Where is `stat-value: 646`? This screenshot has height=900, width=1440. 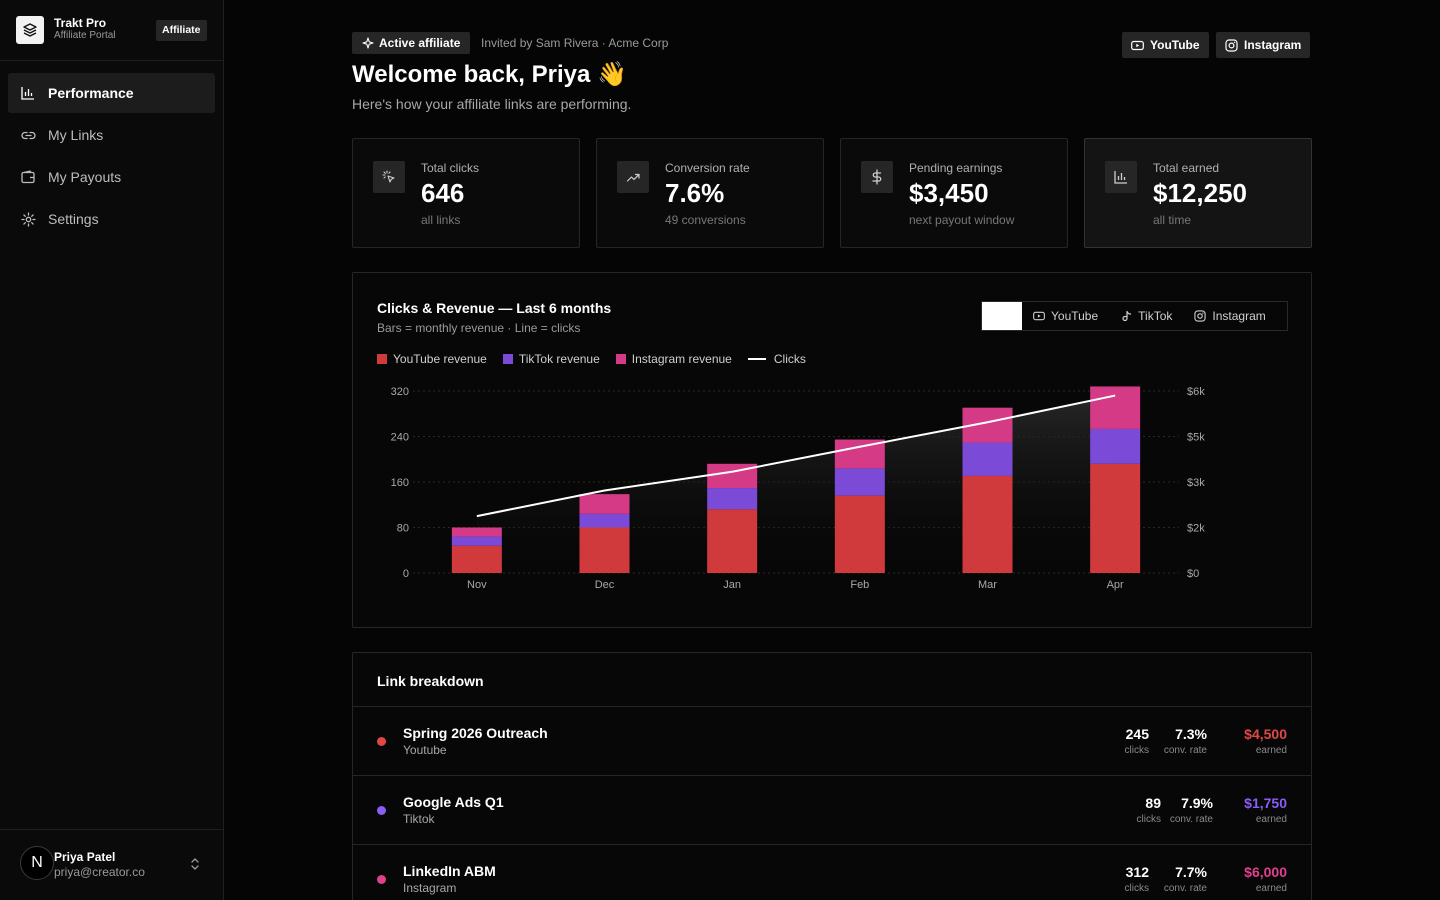
stat-value: 646 is located at coordinates (443, 193).